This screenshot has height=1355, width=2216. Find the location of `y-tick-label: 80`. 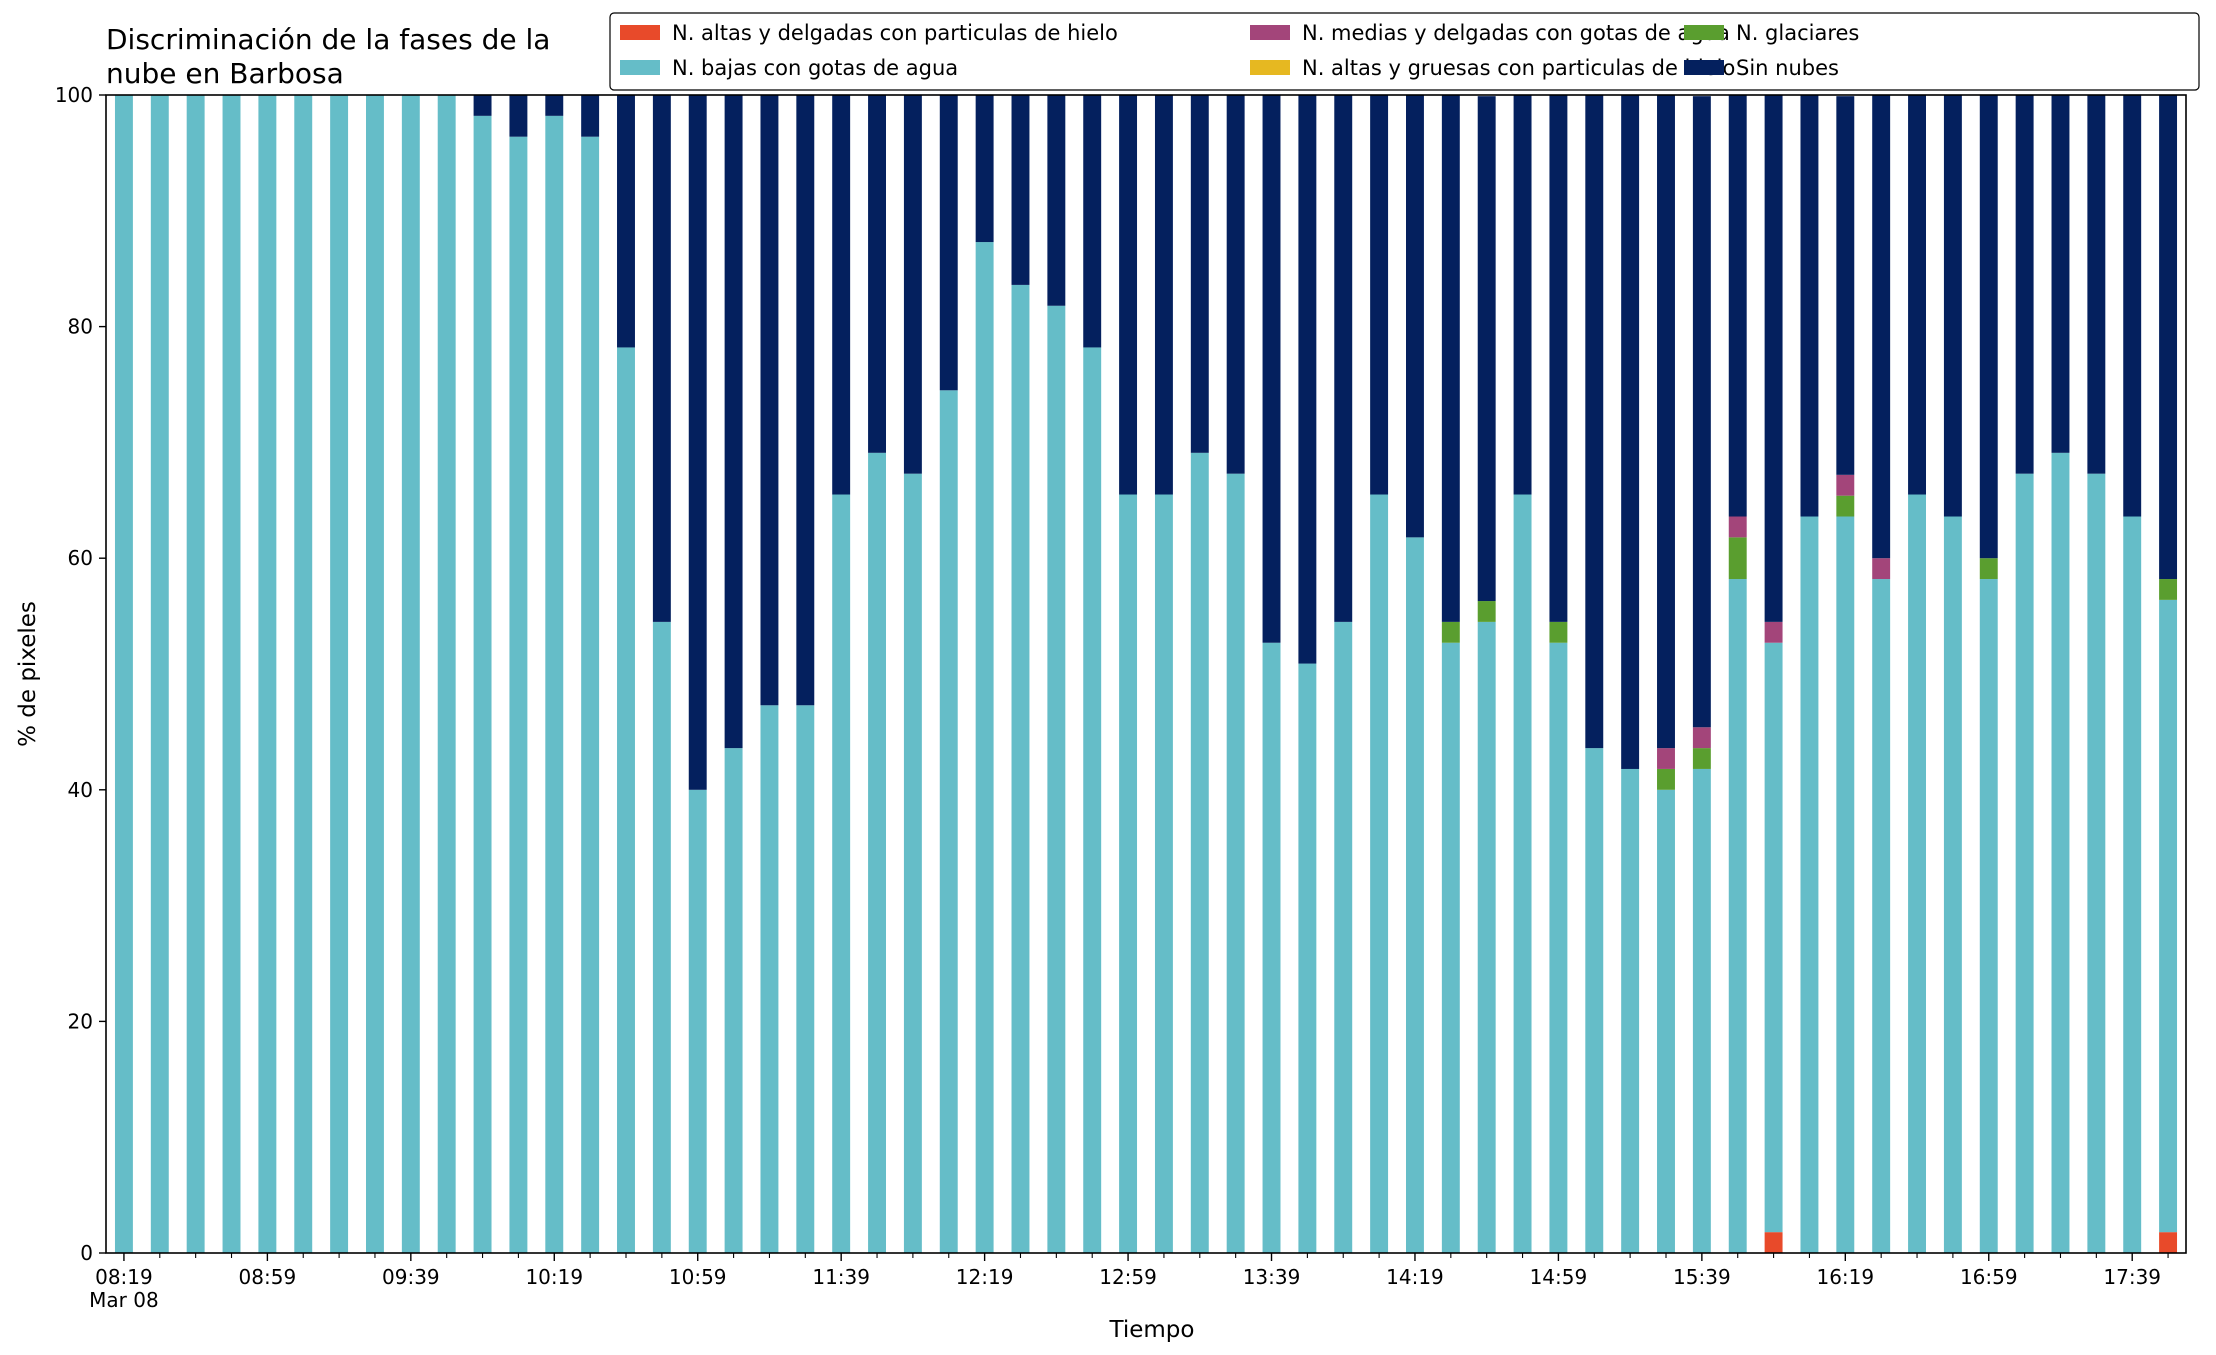

y-tick-label: 80 is located at coordinates (80, 327).